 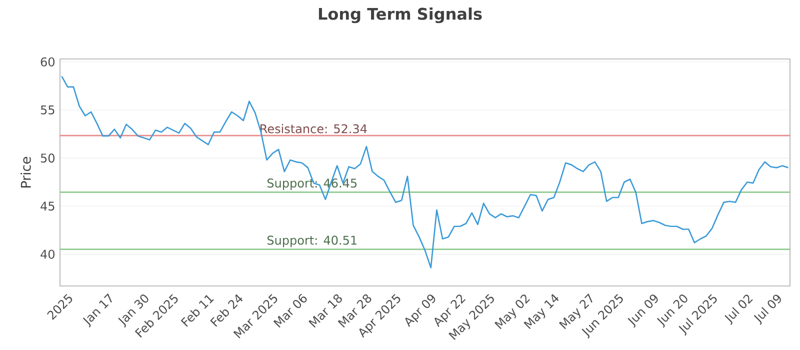 What do you see at coordinates (738, 309) in the screenshot?
I see `x-tick-label: Jul 02` at bounding box center [738, 309].